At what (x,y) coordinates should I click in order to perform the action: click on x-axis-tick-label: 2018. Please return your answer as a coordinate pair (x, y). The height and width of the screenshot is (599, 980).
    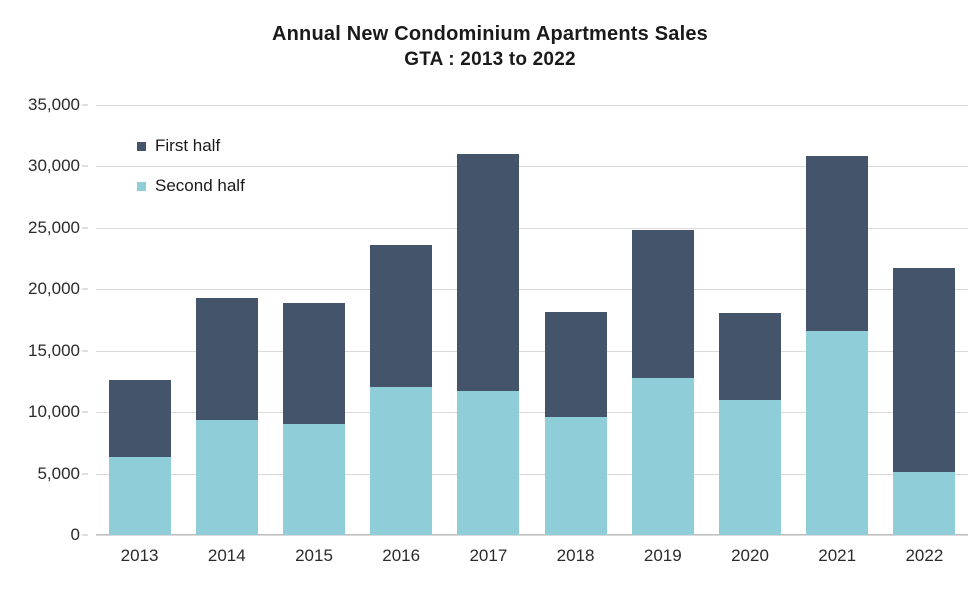
    Looking at the image, I should click on (575, 555).